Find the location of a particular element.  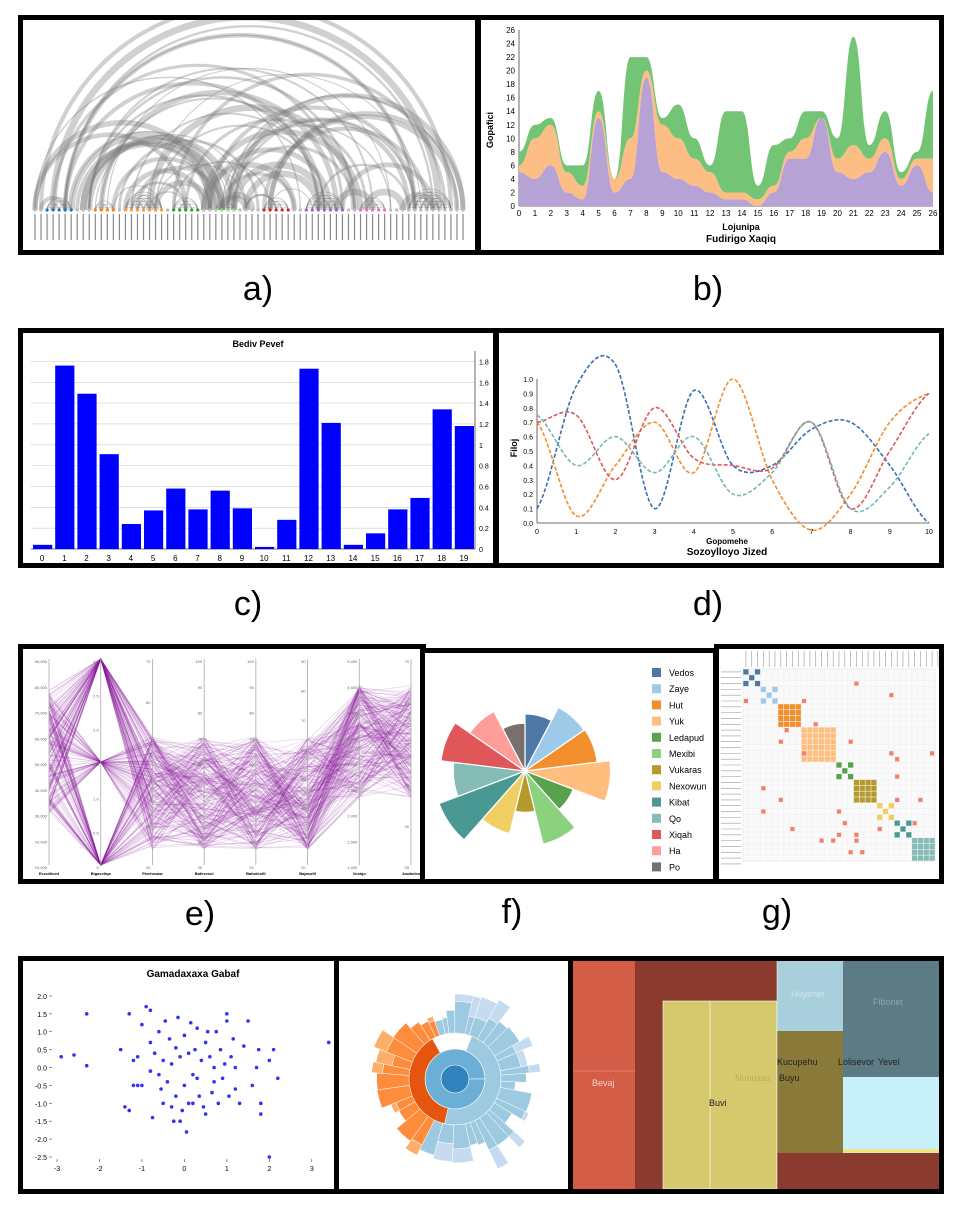

treemap-label-buyu: Buyu is located at coordinates (789, 1078).